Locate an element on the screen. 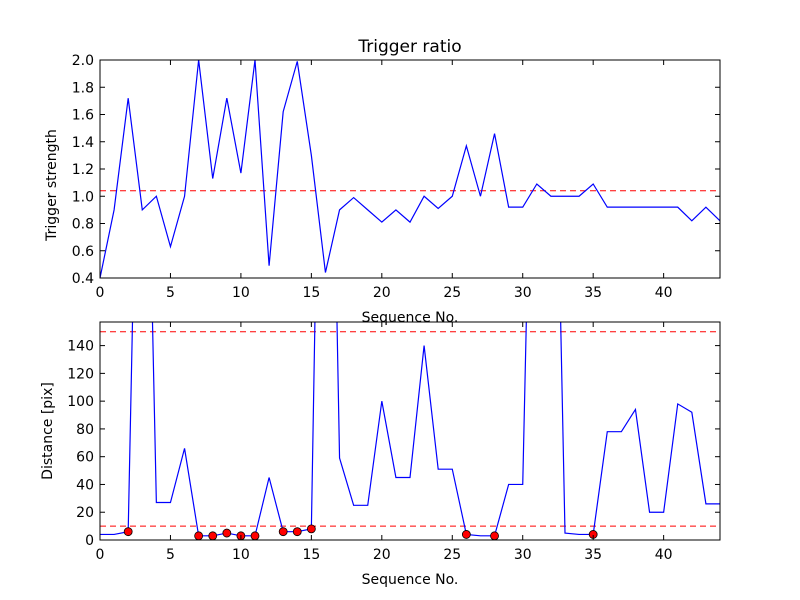  y-tick-label: 0.4 is located at coordinates (83, 279).